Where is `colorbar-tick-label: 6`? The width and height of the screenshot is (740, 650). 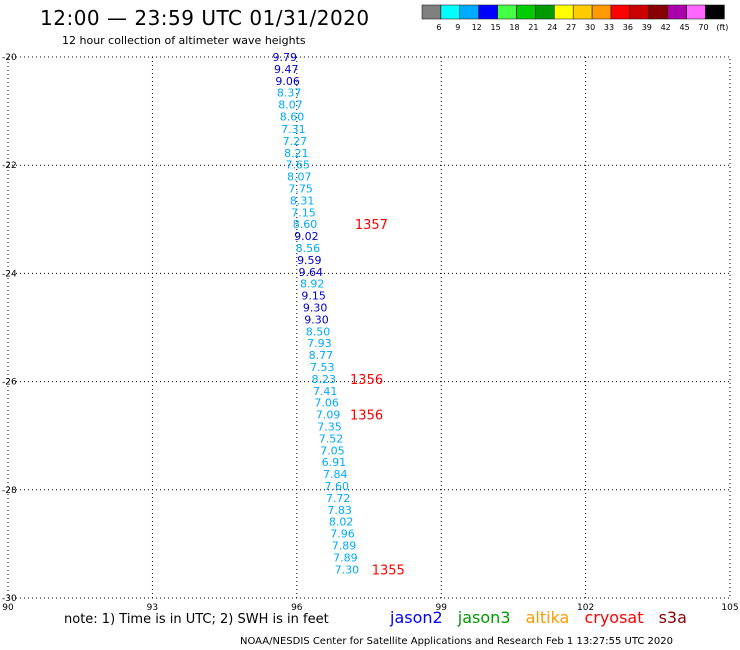
colorbar-tick-label: 6 is located at coordinates (438, 27).